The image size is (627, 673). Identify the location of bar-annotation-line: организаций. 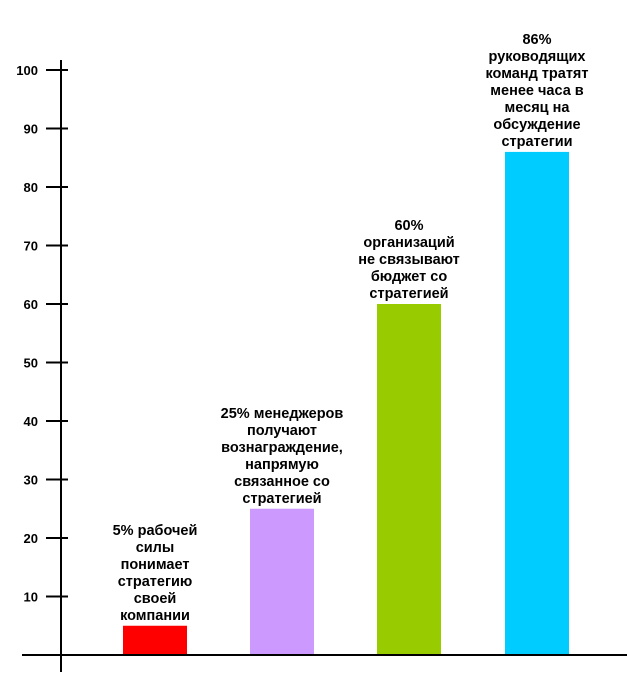
(408, 243).